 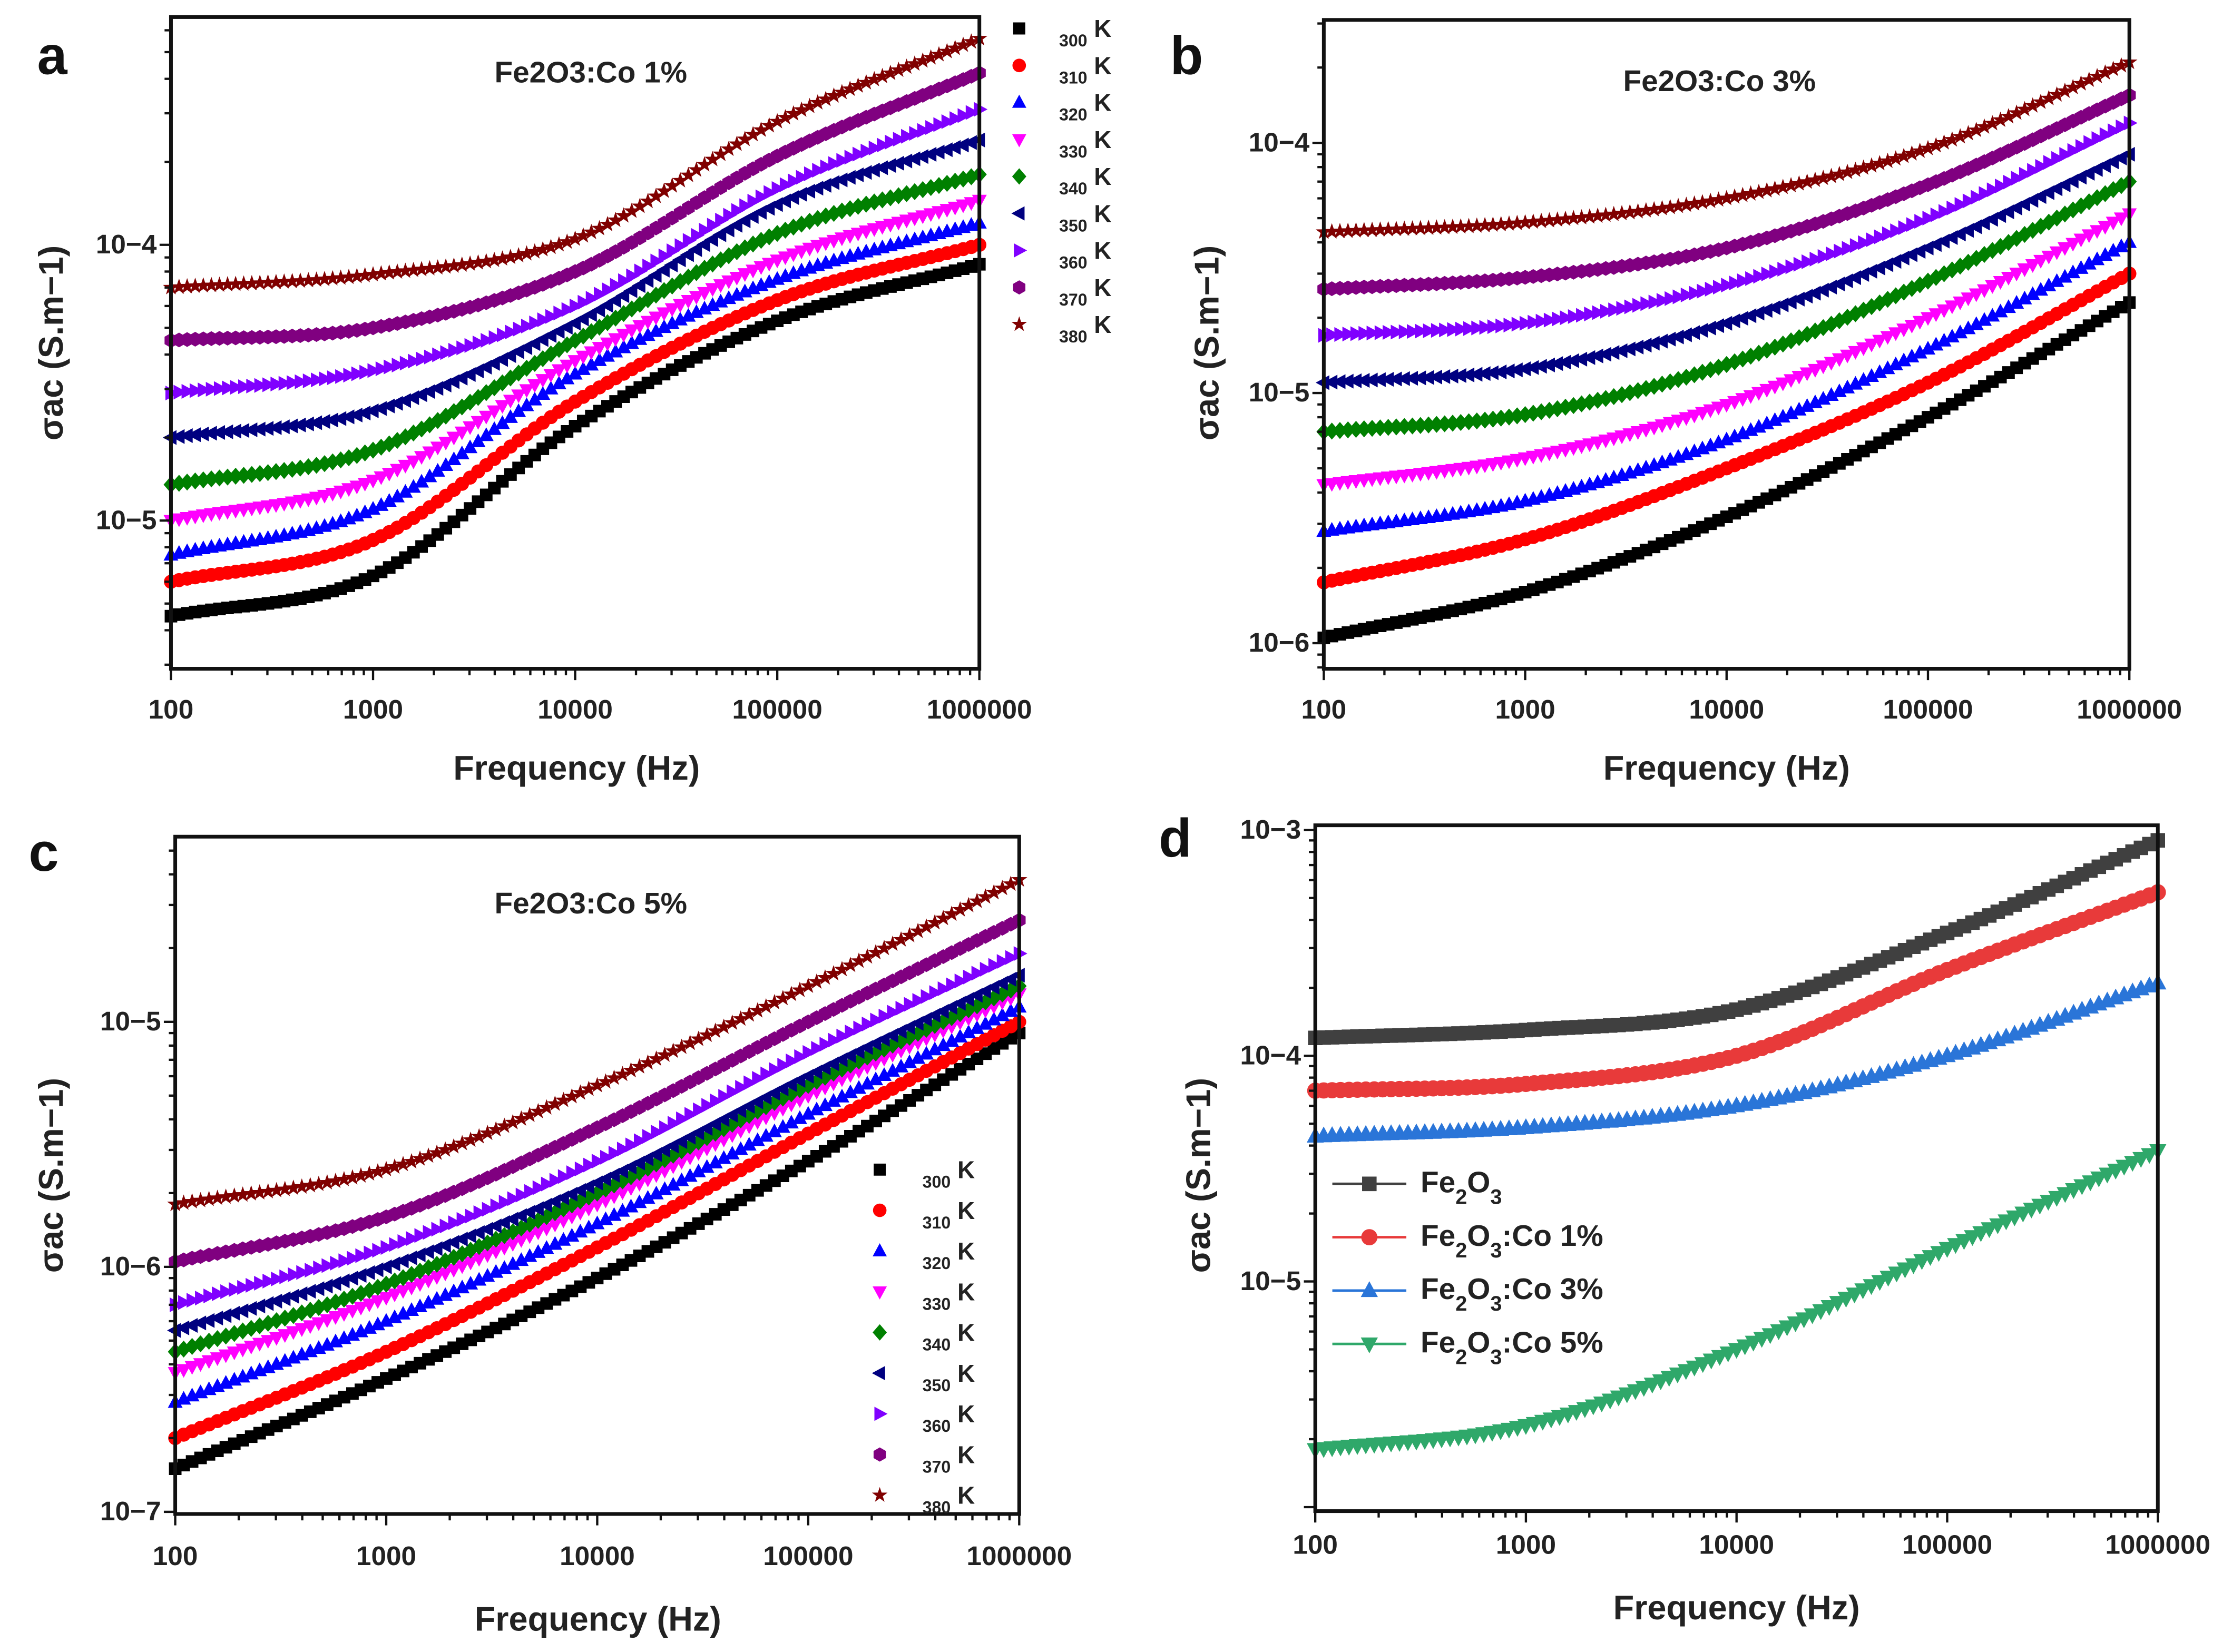 I want to click on x-tick-label: 1000, so click(x=1526, y=1545).